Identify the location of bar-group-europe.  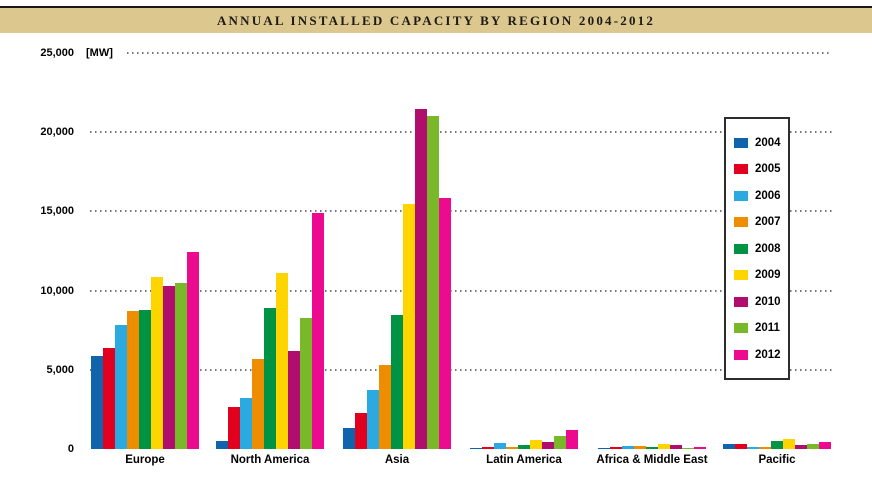
(145, 251).